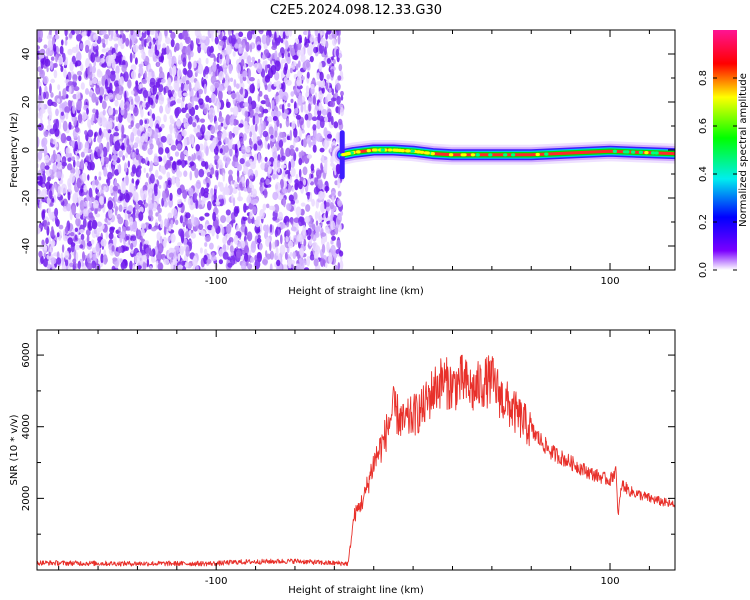 Image resolution: width=750 pixels, height=600 pixels. I want to click on colorbar-tick-label: 0.0, so click(703, 270).